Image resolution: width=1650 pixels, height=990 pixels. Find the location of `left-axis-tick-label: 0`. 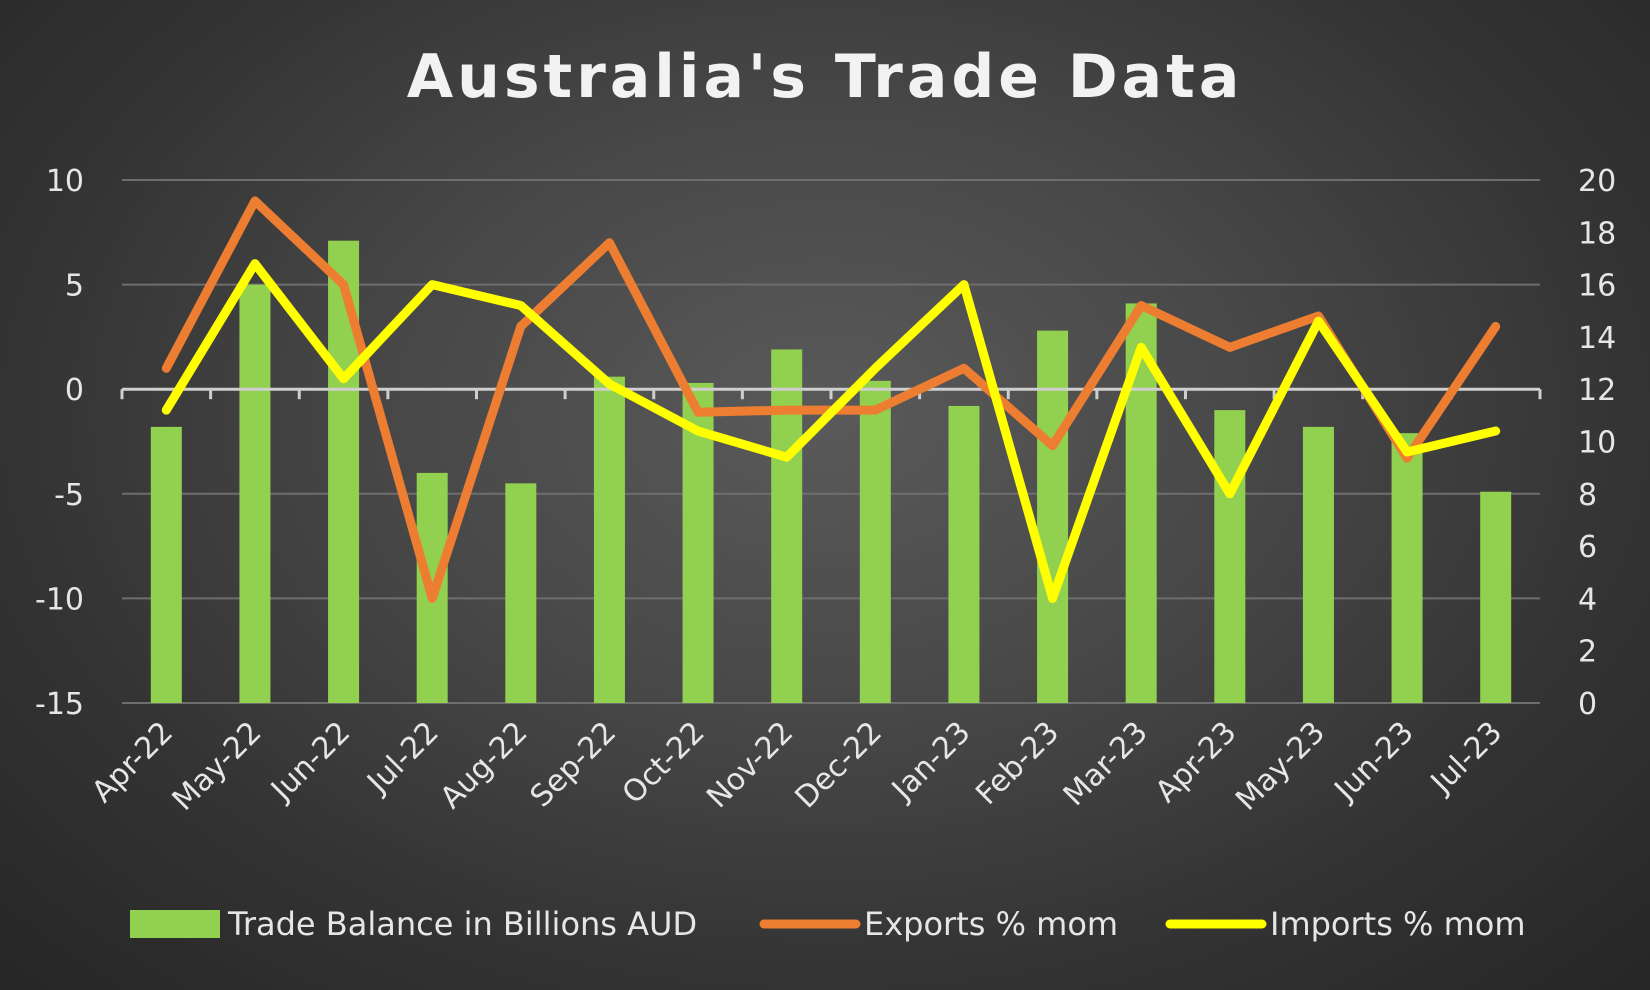

left-axis-tick-label: 0 is located at coordinates (74, 390).